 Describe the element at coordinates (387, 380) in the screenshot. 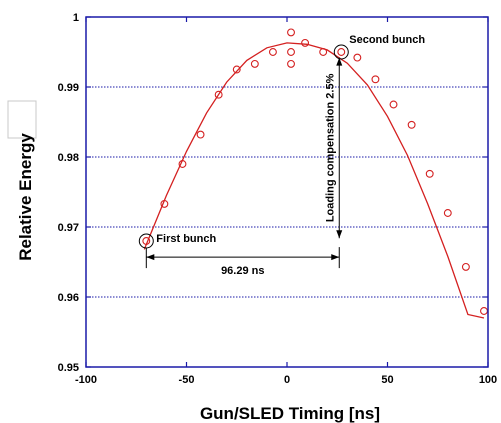

I see `x-tick-label: 50` at that location.